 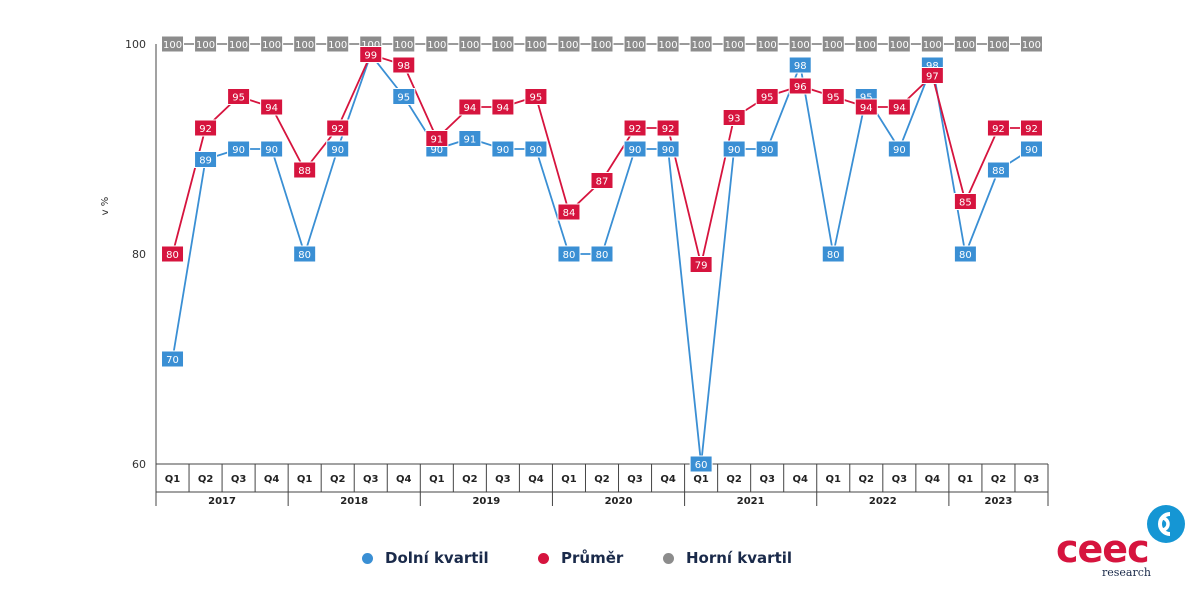 I want to click on data-label: 70, so click(x=172, y=360).